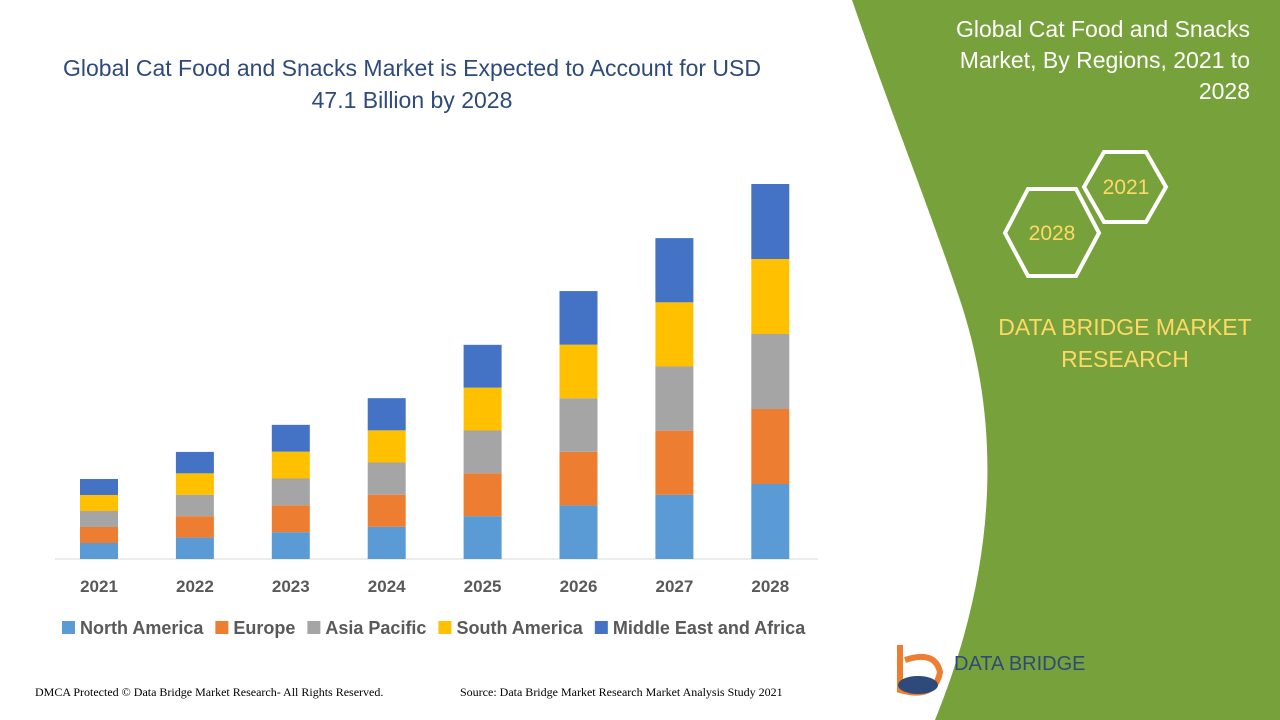  I want to click on legend-label: North America, so click(142, 628).